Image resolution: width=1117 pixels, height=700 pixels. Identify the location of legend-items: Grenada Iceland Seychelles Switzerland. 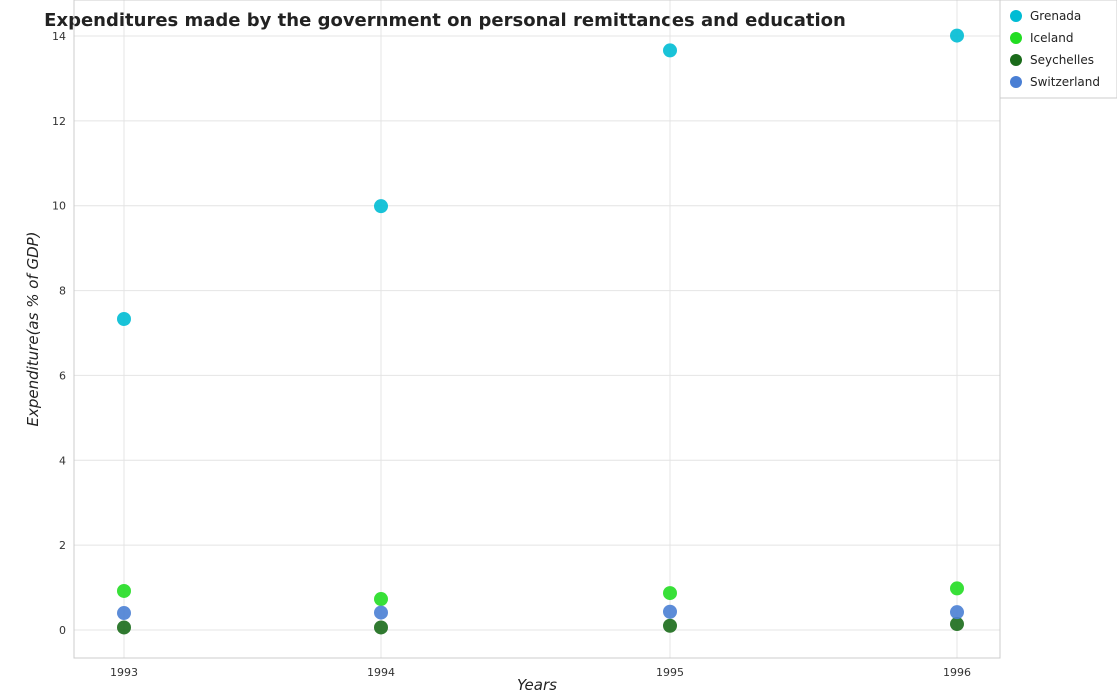
(1055, 49).